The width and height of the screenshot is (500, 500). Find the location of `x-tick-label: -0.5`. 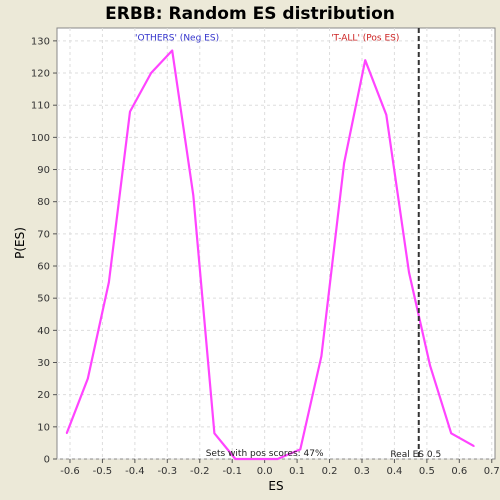

x-tick-label: -0.5 is located at coordinates (103, 471).